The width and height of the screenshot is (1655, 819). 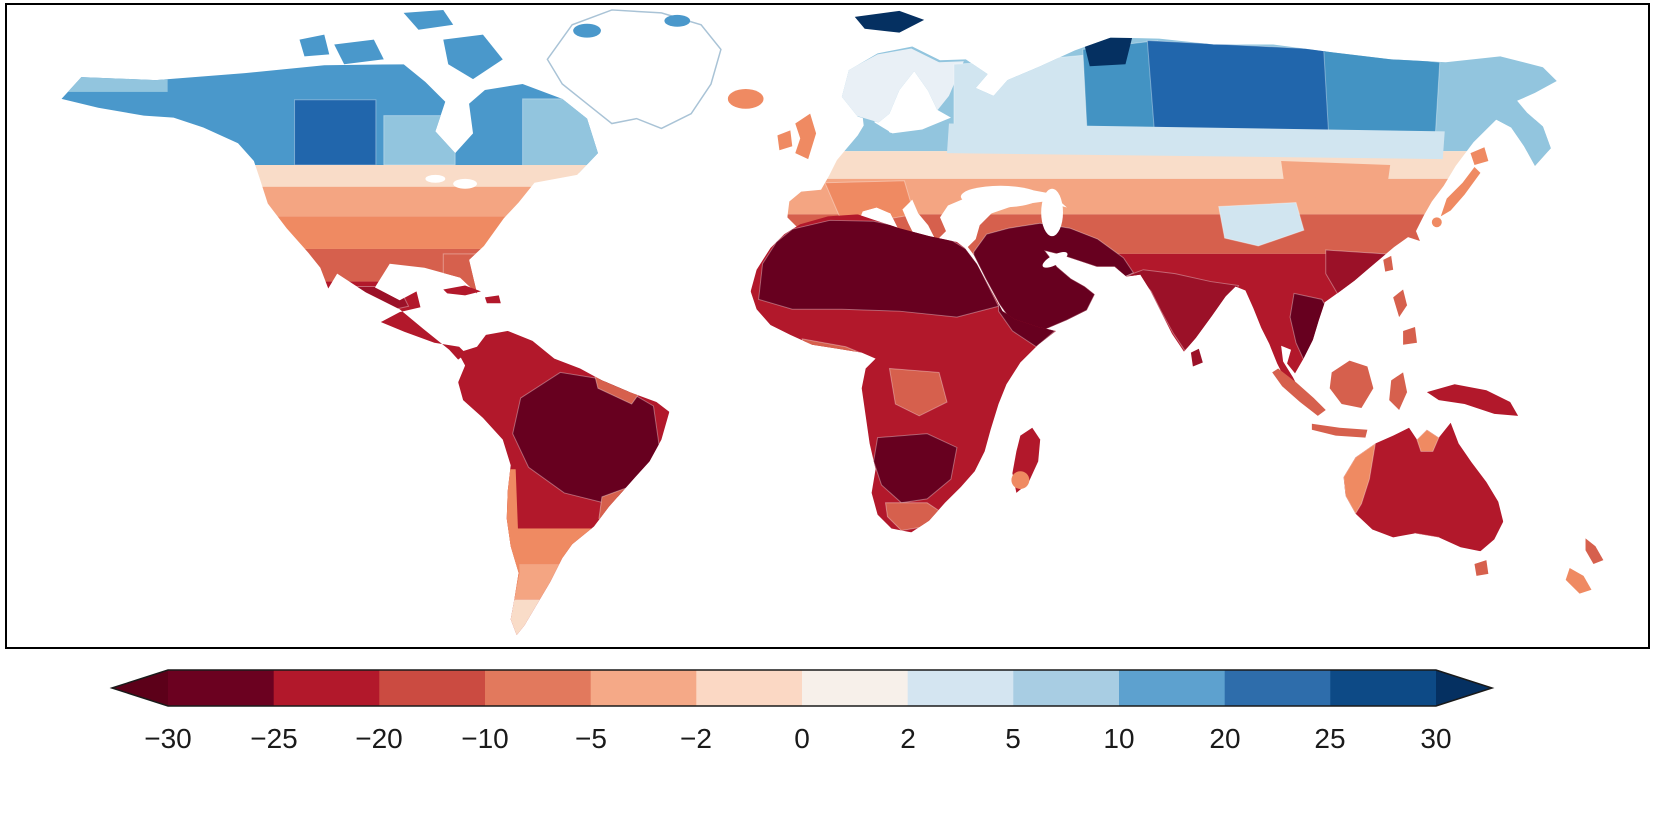 I want to click on region-argentina-north, so click(x=564, y=546).